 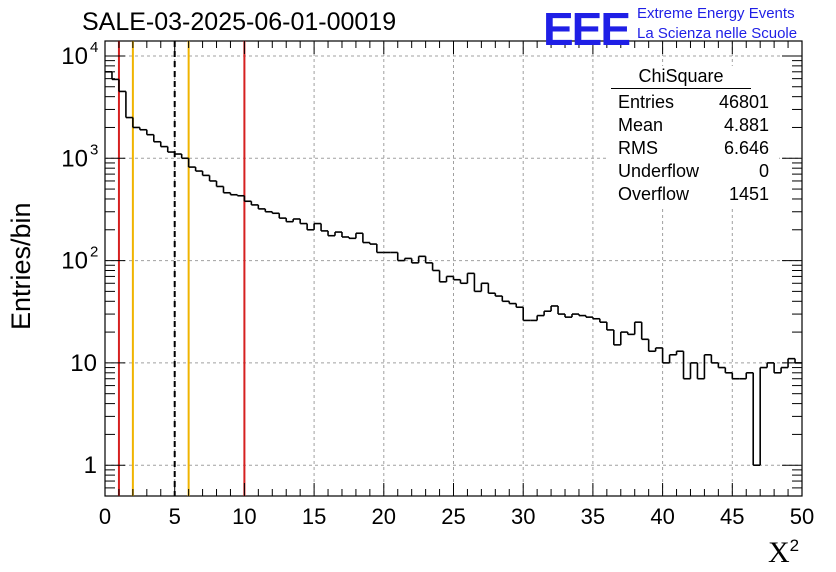 What do you see at coordinates (105, 516) in the screenshot?
I see `x-tick-label: 0` at bounding box center [105, 516].